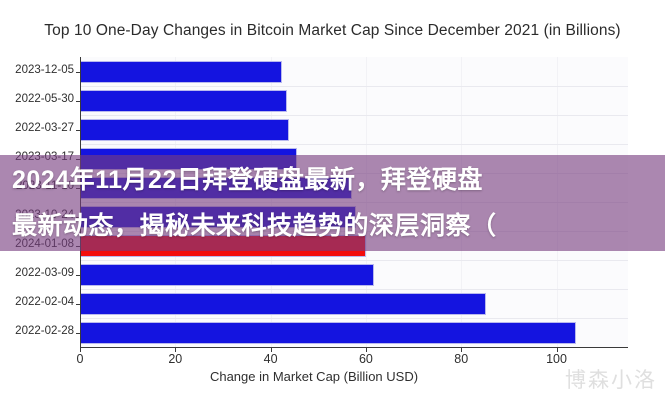 This screenshot has width=665, height=400. I want to click on x-tick-label: 60, so click(365, 359).